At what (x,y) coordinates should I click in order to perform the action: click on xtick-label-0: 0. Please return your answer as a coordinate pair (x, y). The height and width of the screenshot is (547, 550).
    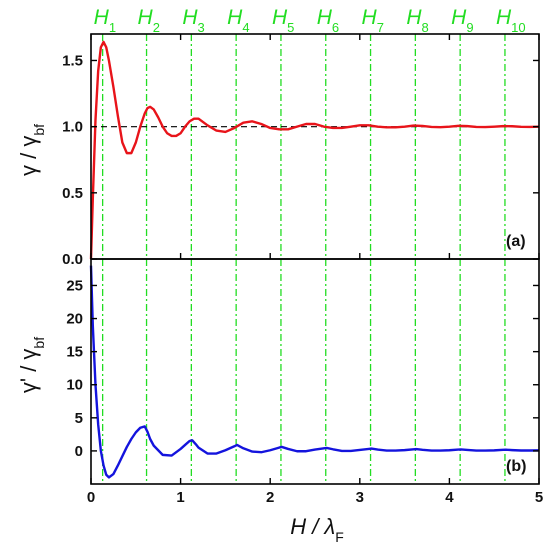
    Looking at the image, I should click on (91, 497).